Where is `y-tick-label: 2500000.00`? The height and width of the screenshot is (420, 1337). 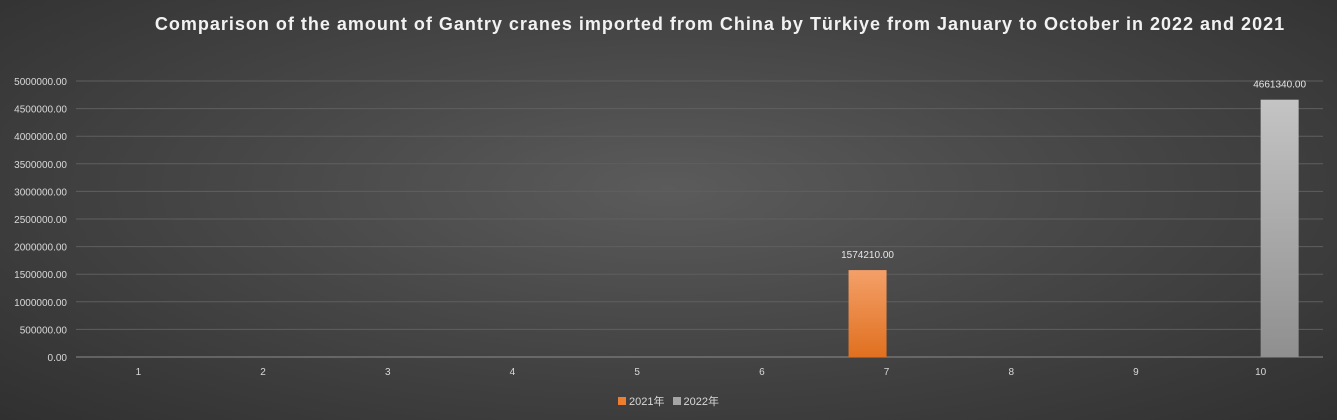 y-tick-label: 2500000.00 is located at coordinates (40, 220).